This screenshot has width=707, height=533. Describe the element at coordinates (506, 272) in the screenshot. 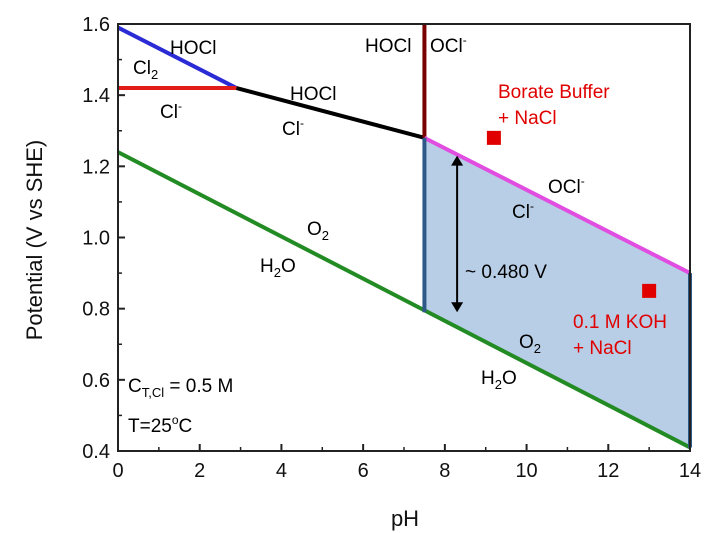

I see `potential-window-label: ~ 0.480 V` at that location.